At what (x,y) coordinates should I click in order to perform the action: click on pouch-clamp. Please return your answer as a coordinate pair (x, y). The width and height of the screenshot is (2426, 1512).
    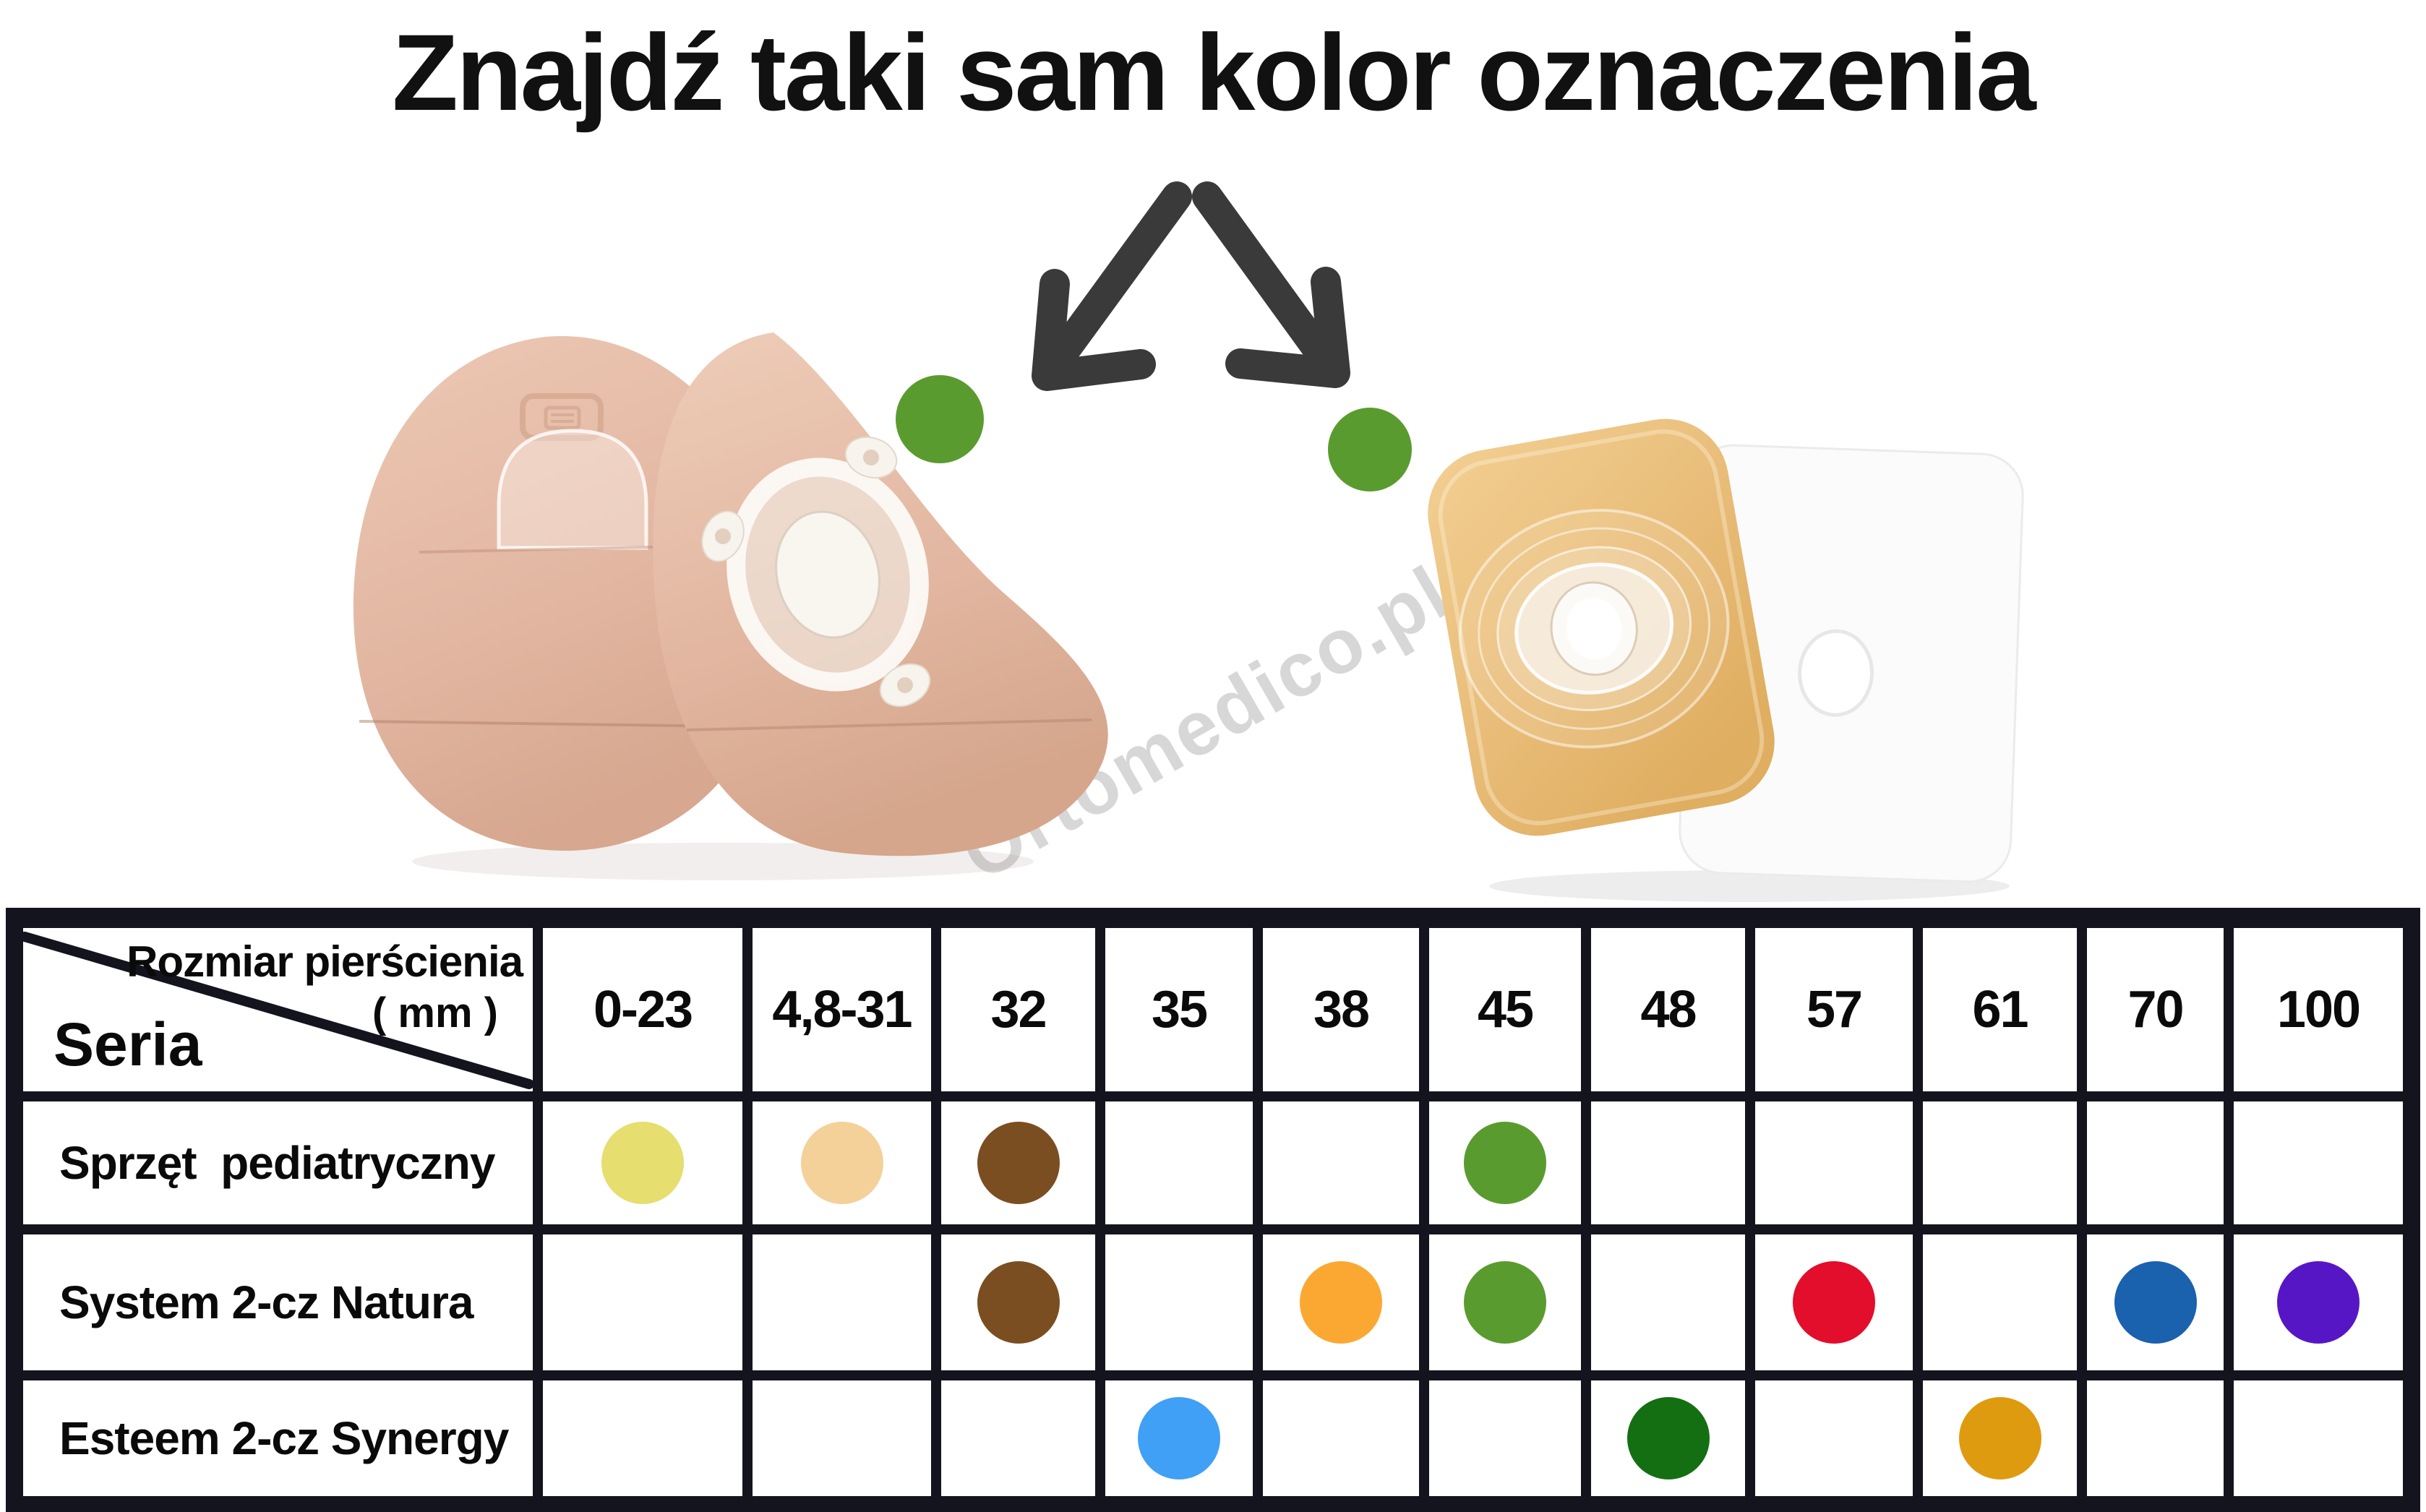
    Looking at the image, I should click on (562, 417).